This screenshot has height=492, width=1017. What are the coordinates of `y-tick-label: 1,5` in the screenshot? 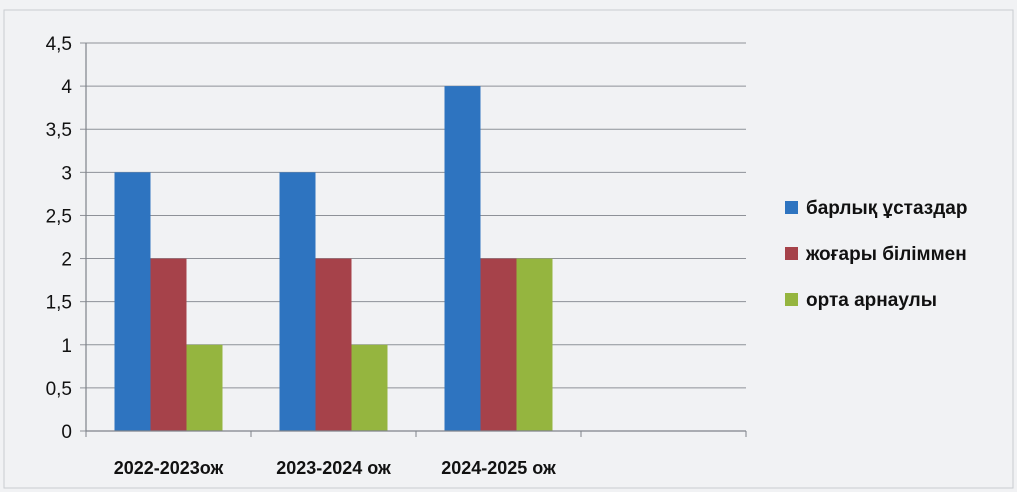 It's located at (59, 303).